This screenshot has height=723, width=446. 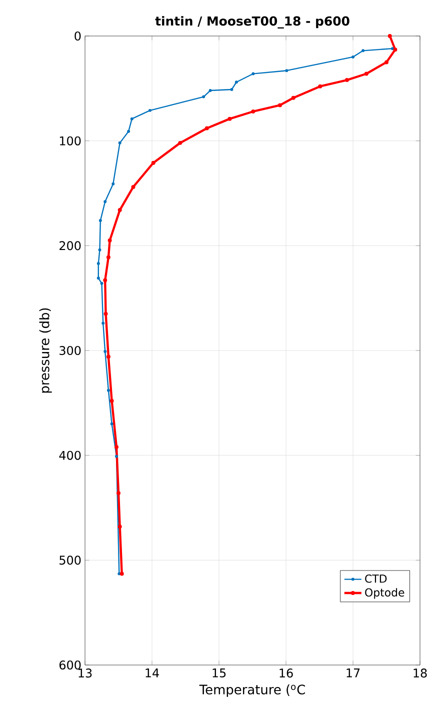 What do you see at coordinates (353, 673) in the screenshot?
I see `x-tick-label: 17` at bounding box center [353, 673].